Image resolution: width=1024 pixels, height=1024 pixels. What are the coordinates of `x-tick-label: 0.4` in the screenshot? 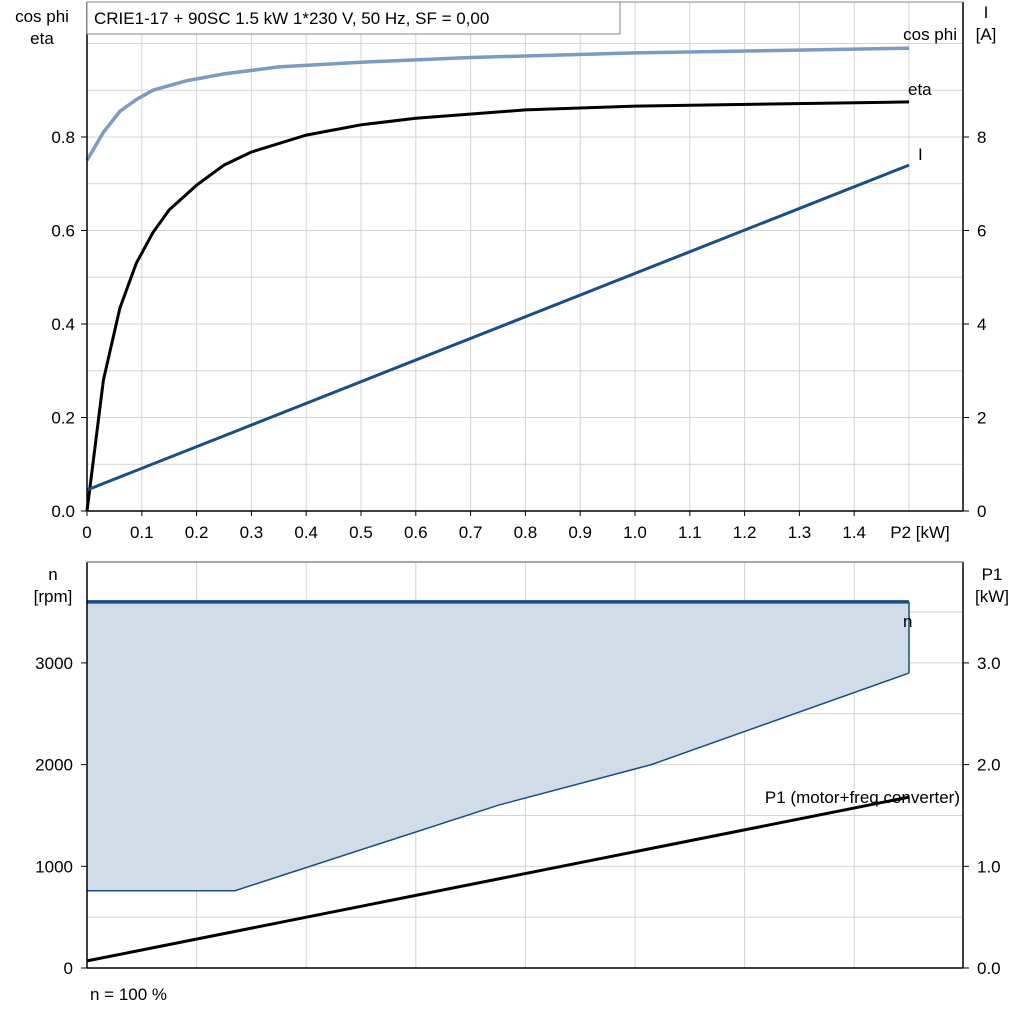 It's located at (306, 532).